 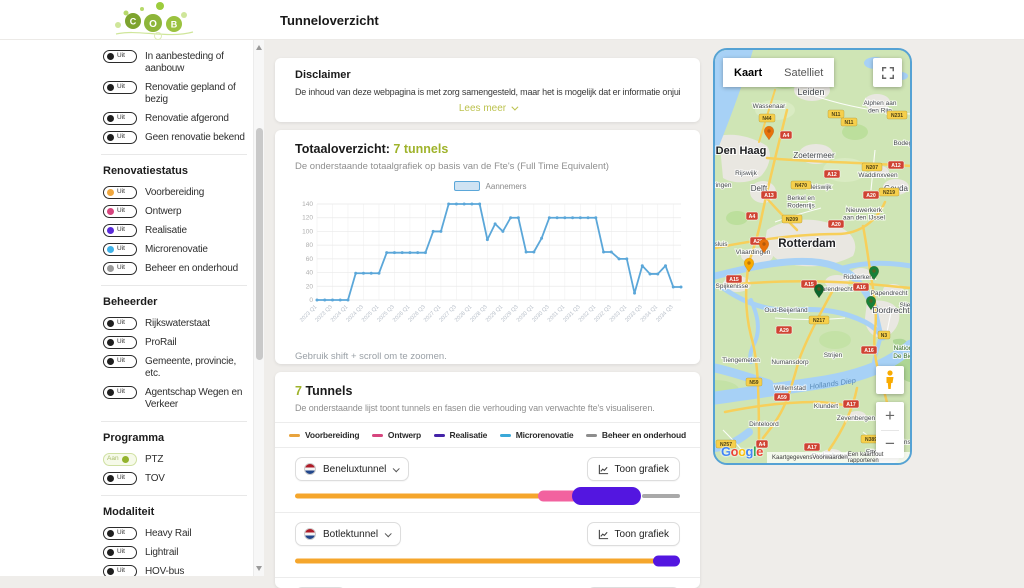 I want to click on svg-text: N44, so click(x=766, y=119).